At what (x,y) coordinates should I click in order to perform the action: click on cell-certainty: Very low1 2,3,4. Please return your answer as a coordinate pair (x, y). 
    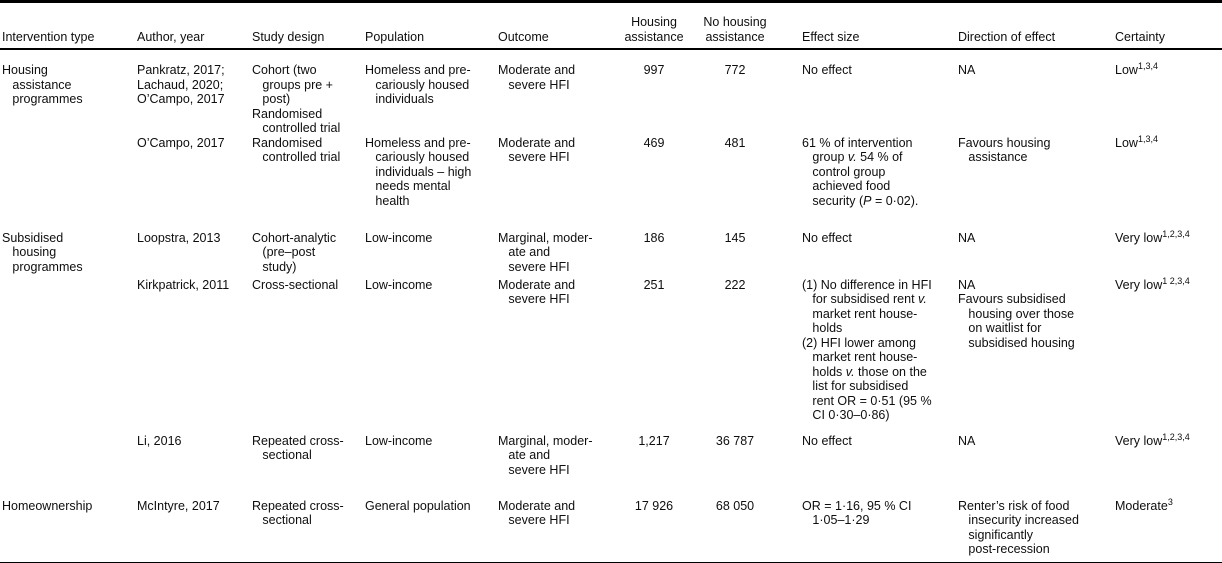
    Looking at the image, I should click on (1163, 284).